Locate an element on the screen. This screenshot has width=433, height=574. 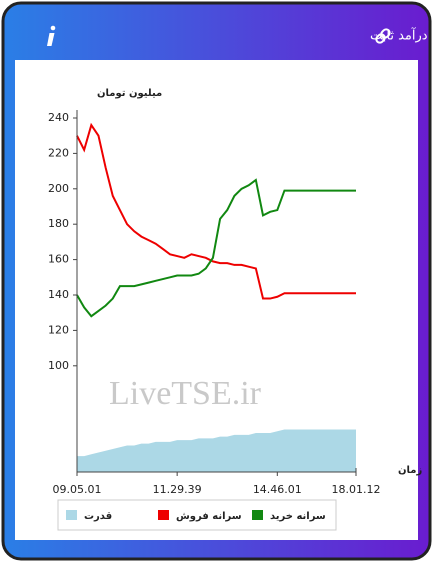
legend is located at coordinates (197, 515).